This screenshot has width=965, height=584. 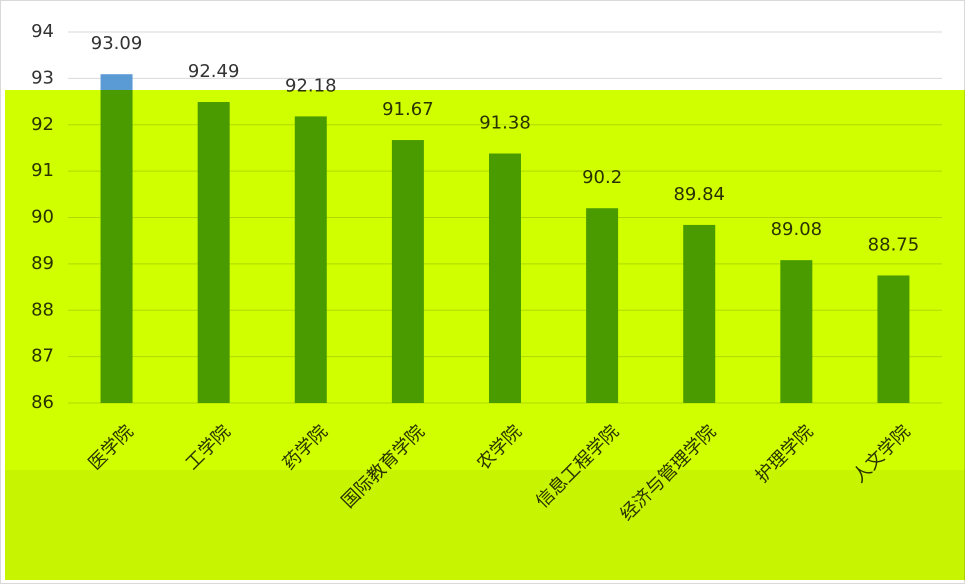 What do you see at coordinates (117, 43) in the screenshot?
I see `value-label: 93.09` at bounding box center [117, 43].